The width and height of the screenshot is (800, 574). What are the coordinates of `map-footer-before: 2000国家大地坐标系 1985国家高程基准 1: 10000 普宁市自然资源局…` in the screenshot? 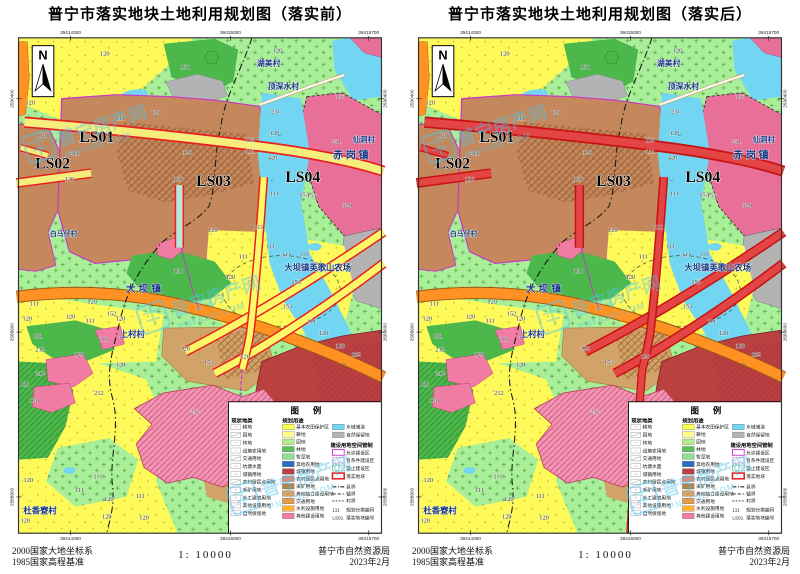 It's located at (200, 559).